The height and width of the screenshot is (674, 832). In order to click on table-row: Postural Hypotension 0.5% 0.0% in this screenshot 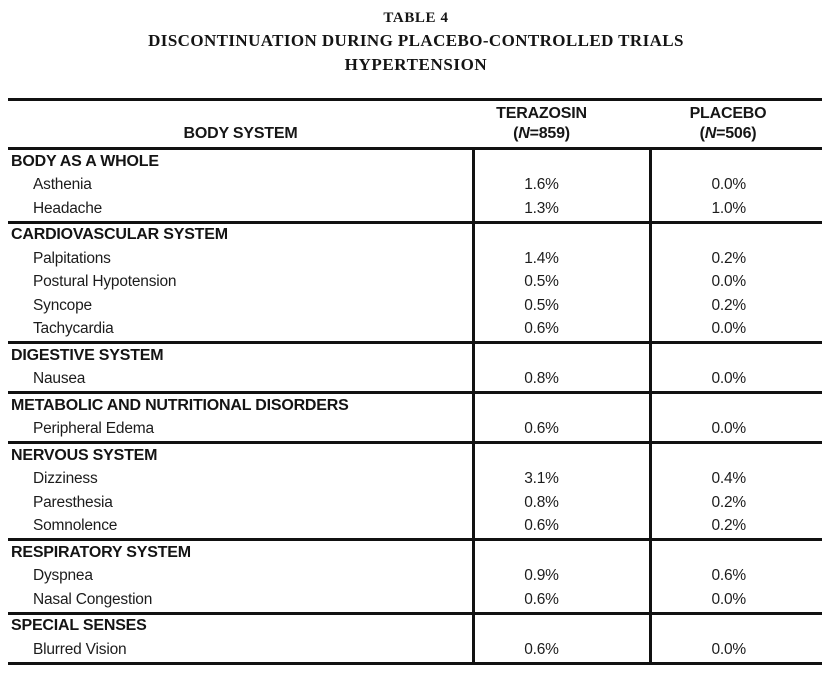, I will do `click(415, 282)`.